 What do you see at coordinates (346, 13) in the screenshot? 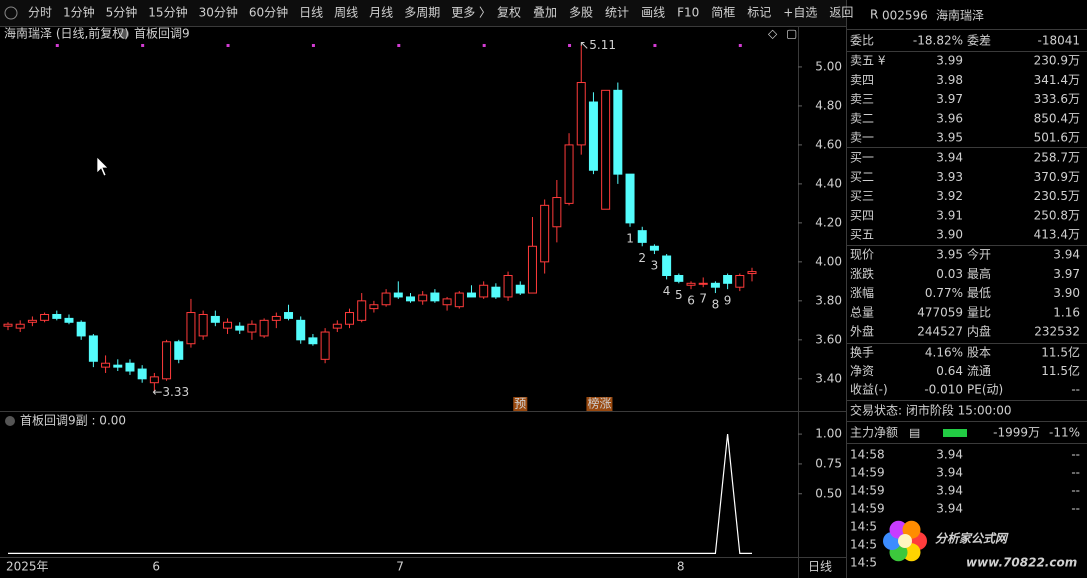
I see `toolbar-tab: 周线` at bounding box center [346, 13].